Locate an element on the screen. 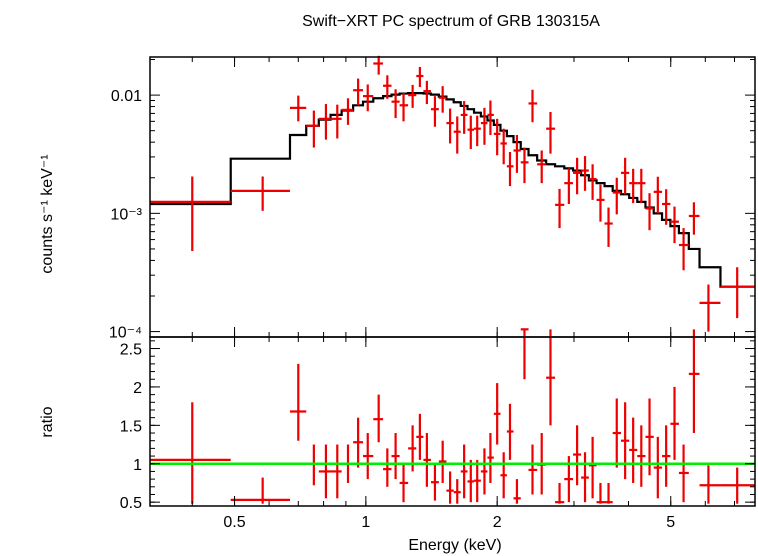 The height and width of the screenshot is (556, 758). y-tick-label: 10⁻⁴ is located at coordinates (125, 333).